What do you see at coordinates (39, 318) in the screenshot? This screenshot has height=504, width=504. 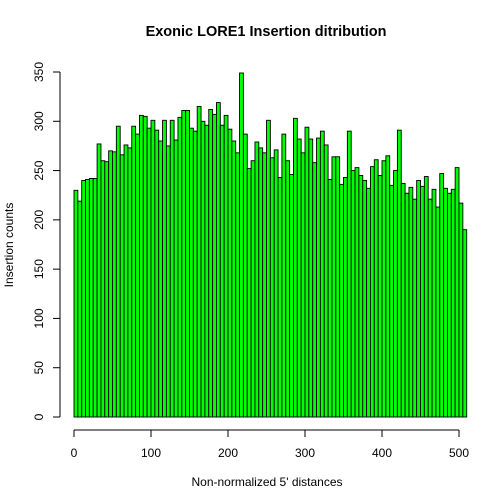 I see `y-tick-label: 100` at bounding box center [39, 318].